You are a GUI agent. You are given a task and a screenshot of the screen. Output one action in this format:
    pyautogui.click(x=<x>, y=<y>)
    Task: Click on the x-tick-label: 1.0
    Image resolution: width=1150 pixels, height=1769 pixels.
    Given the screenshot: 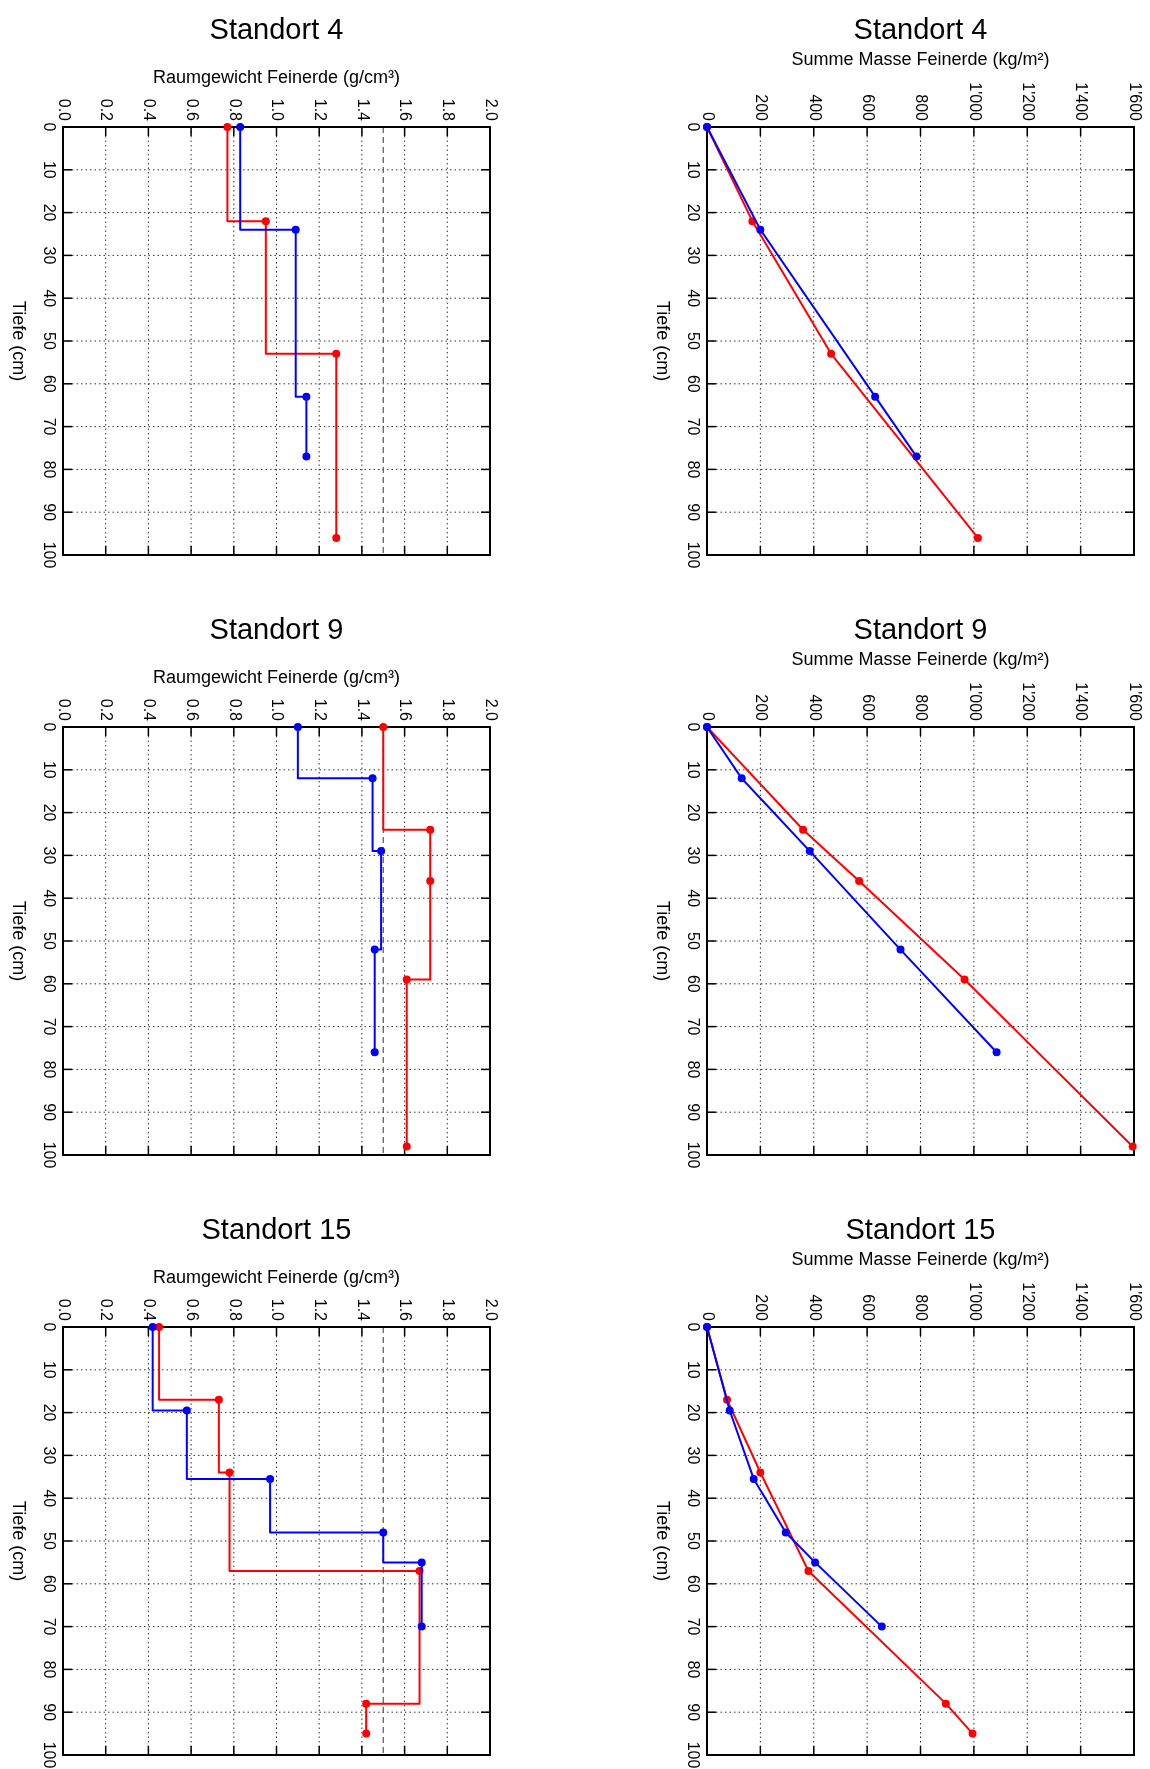 What is the action you would take?
    pyautogui.click(x=278, y=110)
    